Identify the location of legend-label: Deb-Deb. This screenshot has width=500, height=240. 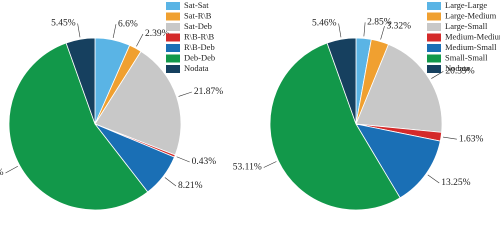
(199, 57).